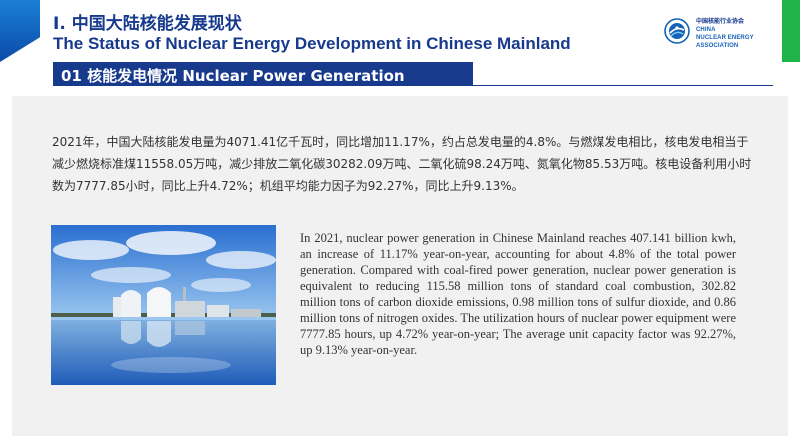 This screenshot has width=800, height=445. What do you see at coordinates (20, 31) in the screenshot?
I see `header-accent-left` at bounding box center [20, 31].